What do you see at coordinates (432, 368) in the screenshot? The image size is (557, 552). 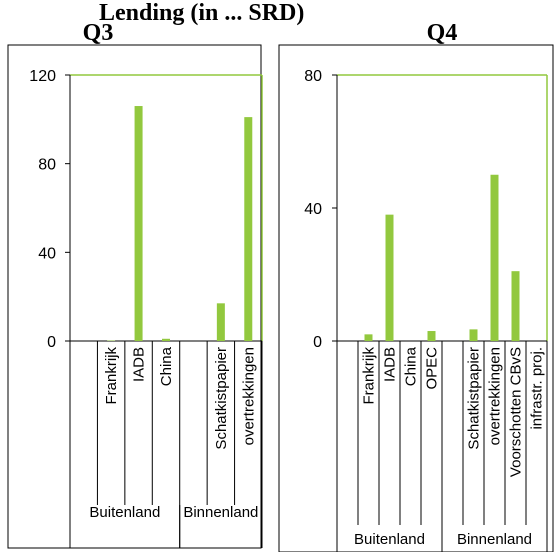 I see `category-label: OPEC` at bounding box center [432, 368].